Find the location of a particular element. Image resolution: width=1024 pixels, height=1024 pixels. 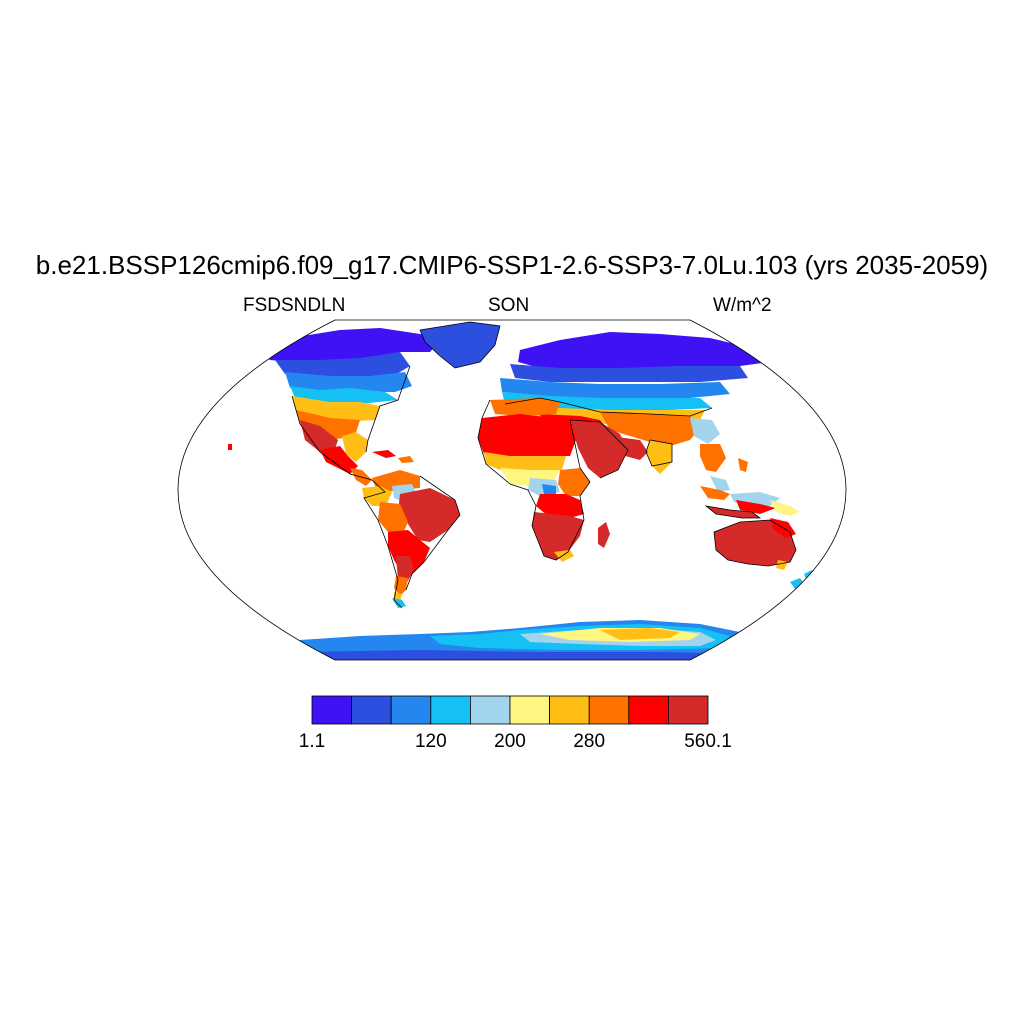

colorbar-tick-label: 560.1 is located at coordinates (708, 741).